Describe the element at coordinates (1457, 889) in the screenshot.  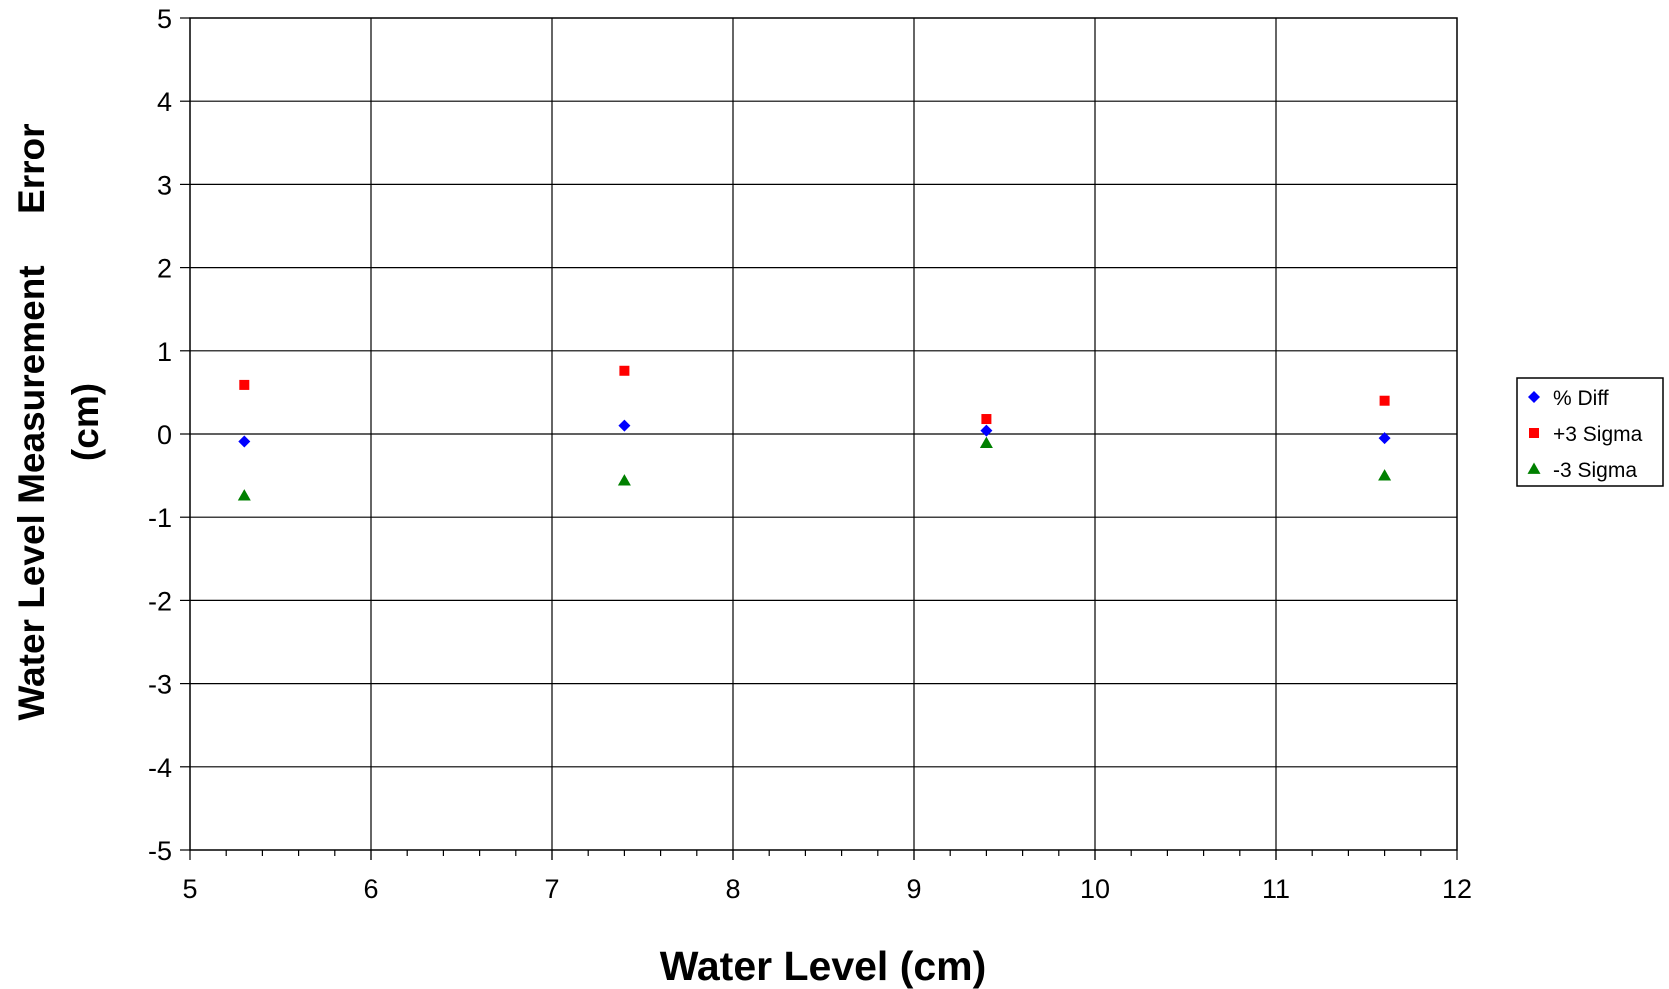
I see `x-tick-label: 12` at that location.